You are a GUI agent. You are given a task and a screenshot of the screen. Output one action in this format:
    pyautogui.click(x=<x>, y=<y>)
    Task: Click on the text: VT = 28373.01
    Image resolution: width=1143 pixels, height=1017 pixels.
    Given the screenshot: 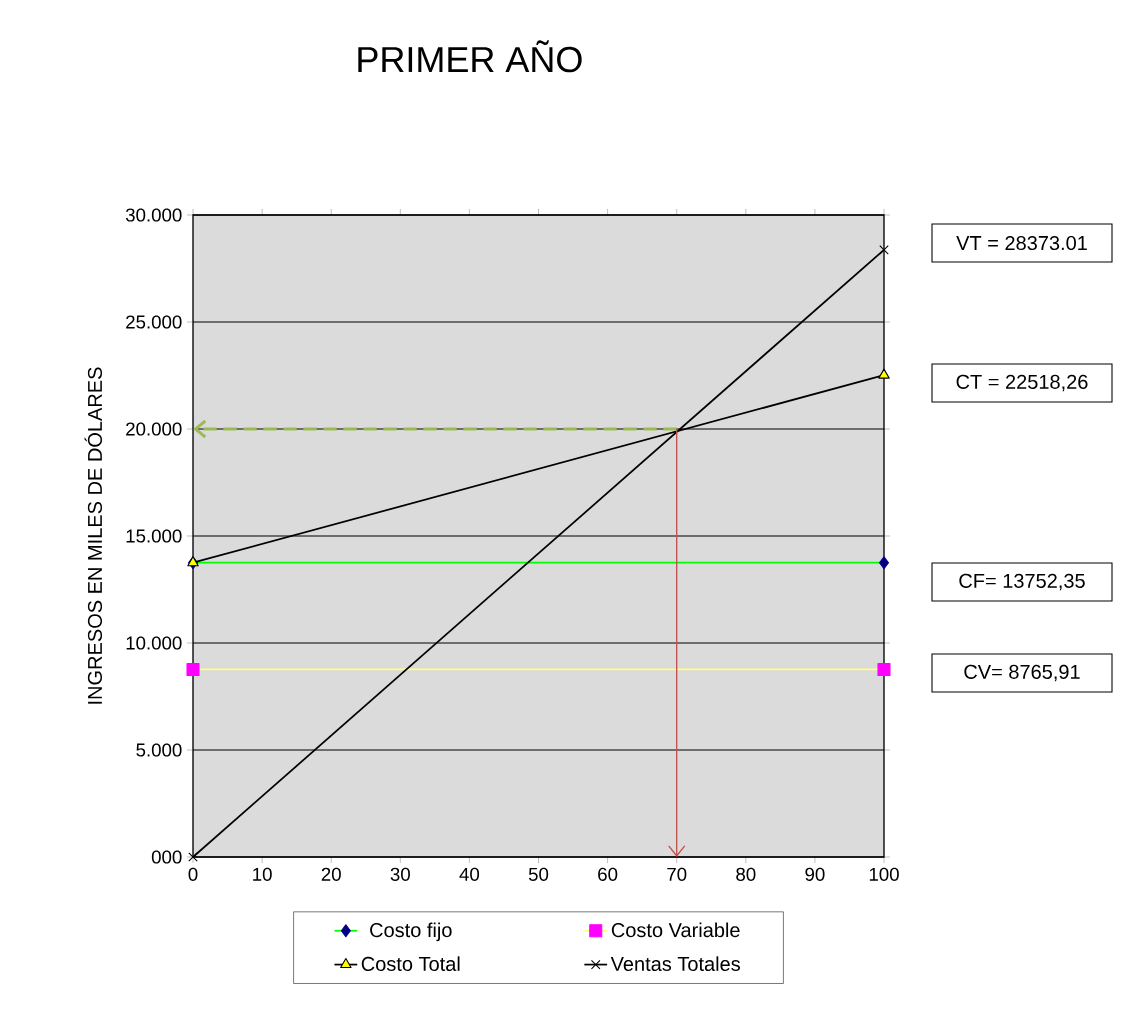 What is the action you would take?
    pyautogui.click(x=1021, y=243)
    